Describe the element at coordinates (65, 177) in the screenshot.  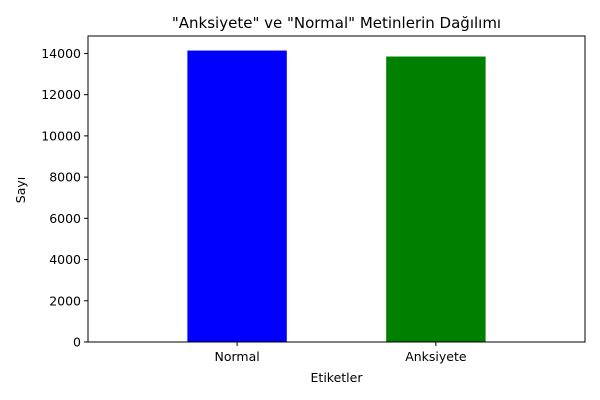
I see `y-tick-label: 8000` at that location.